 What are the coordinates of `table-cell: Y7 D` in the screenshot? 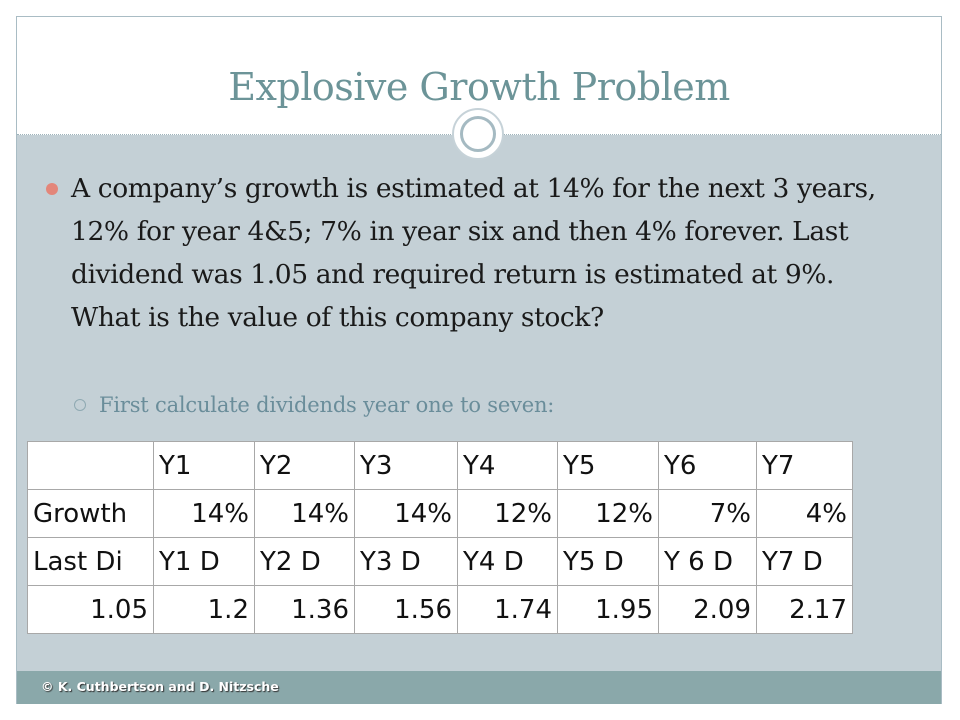 It's located at (804, 561).